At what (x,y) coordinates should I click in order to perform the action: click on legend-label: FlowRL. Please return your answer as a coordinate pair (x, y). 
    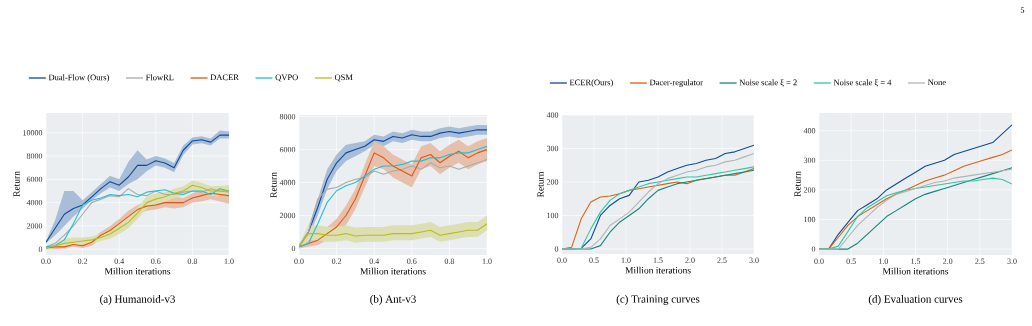
    Looking at the image, I should click on (159, 77).